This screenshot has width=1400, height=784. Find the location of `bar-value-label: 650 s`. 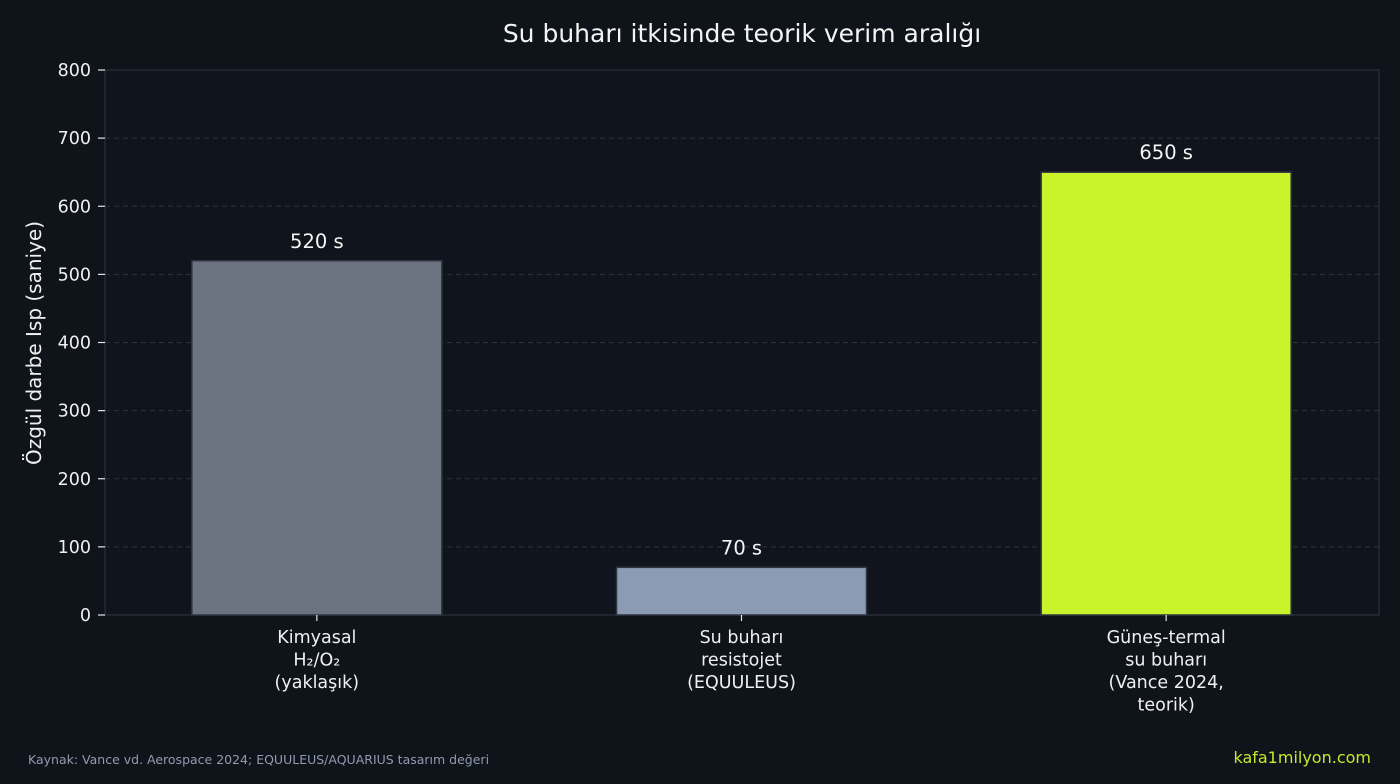

bar-value-label: 650 s is located at coordinates (1166, 152).